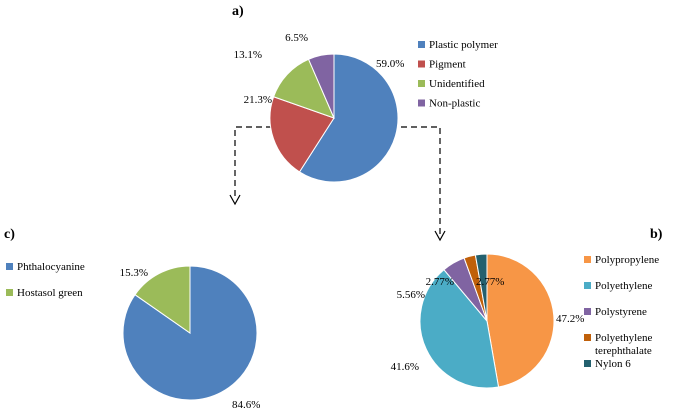 The image size is (675, 409). I want to click on connector-arrows, so click(337, 184).